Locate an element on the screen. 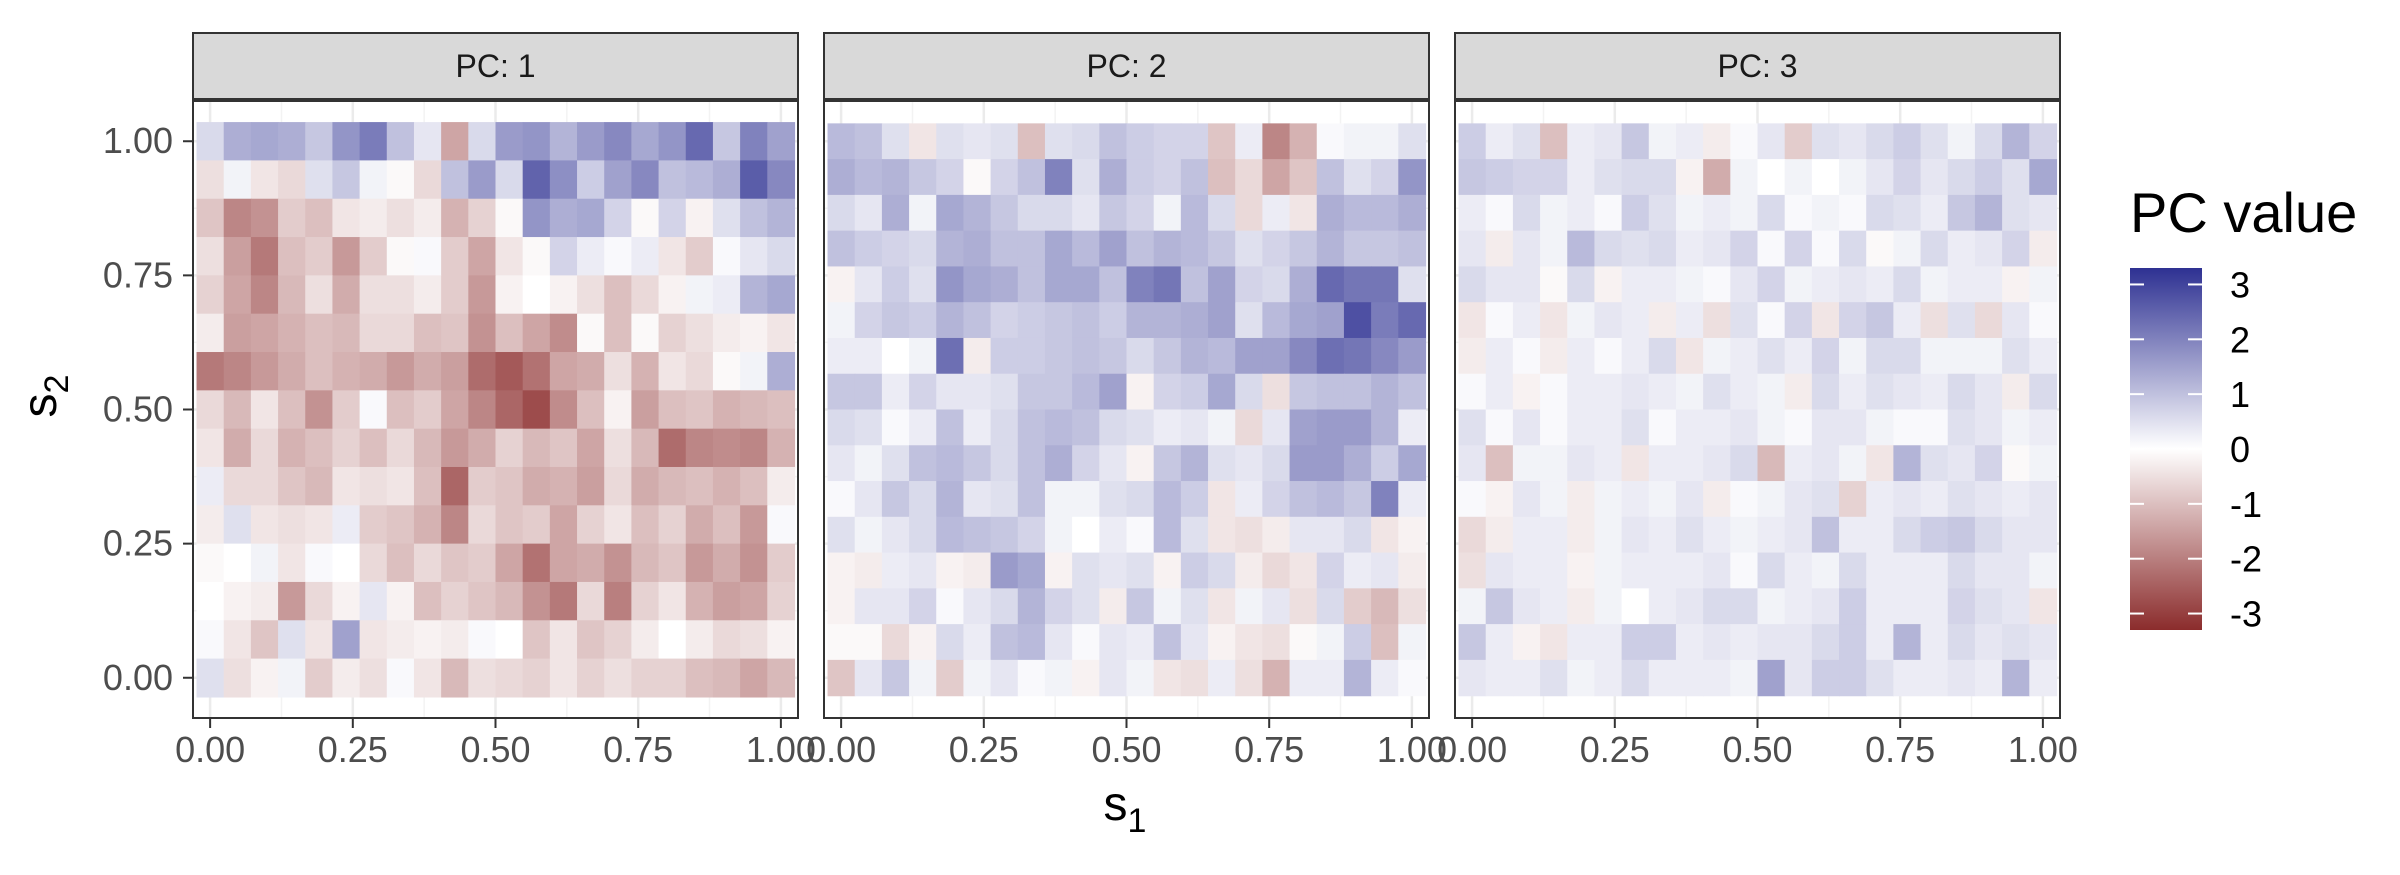  x-tick-label: 0.50 is located at coordinates (1757, 749).